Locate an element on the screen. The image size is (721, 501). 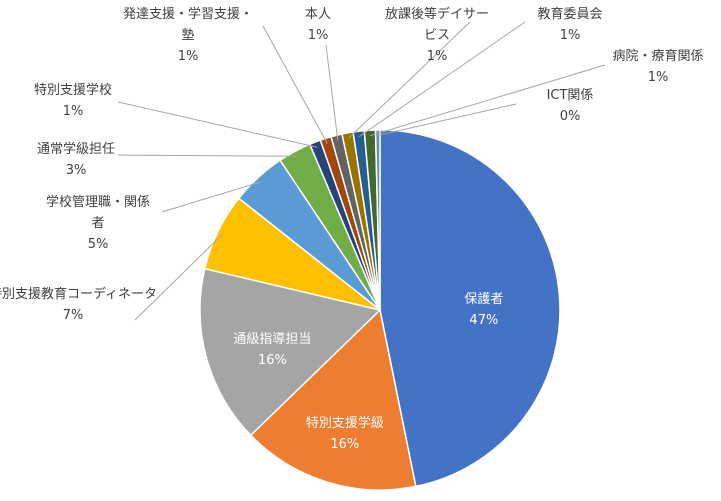
slice-percent-2: 16% is located at coordinates (272, 360).